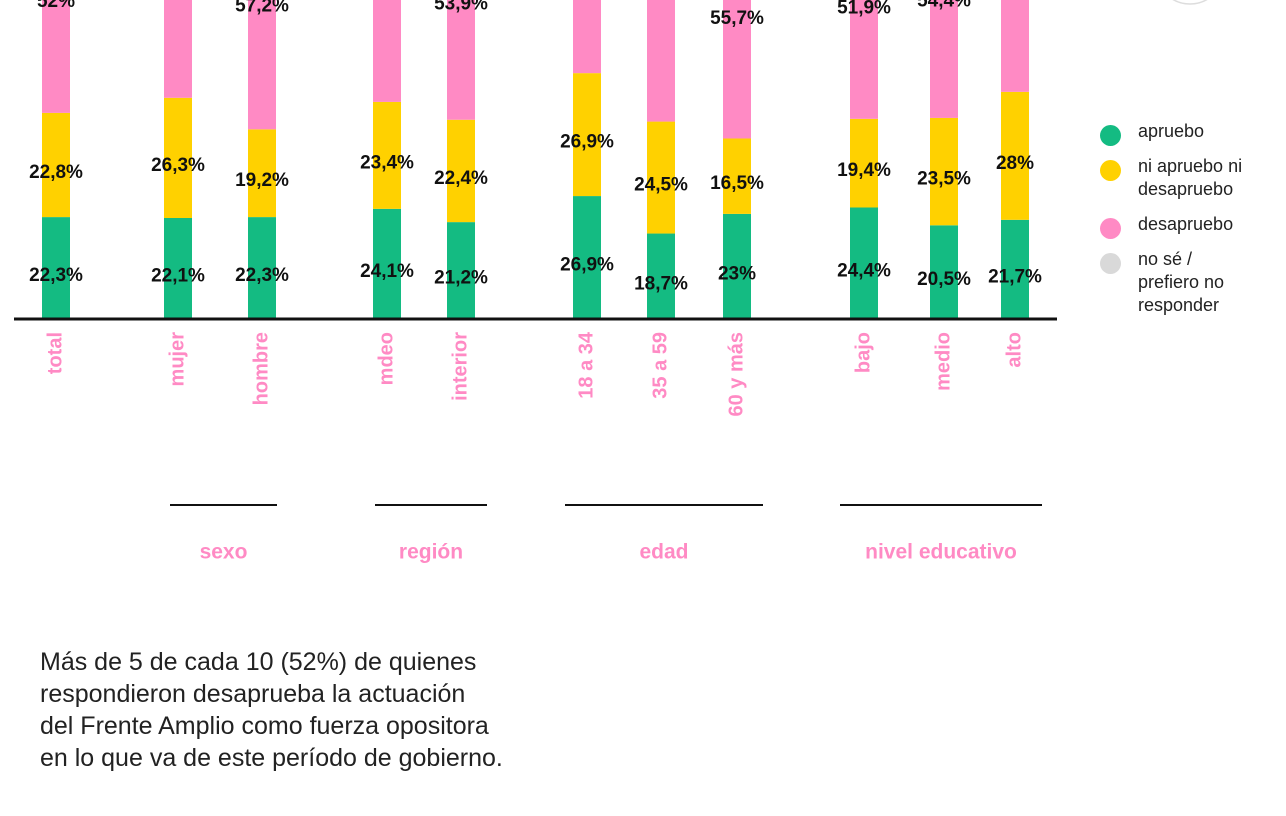 This screenshot has width=1286, height=816. I want to click on value-label: 51,9%, so click(864, 9).